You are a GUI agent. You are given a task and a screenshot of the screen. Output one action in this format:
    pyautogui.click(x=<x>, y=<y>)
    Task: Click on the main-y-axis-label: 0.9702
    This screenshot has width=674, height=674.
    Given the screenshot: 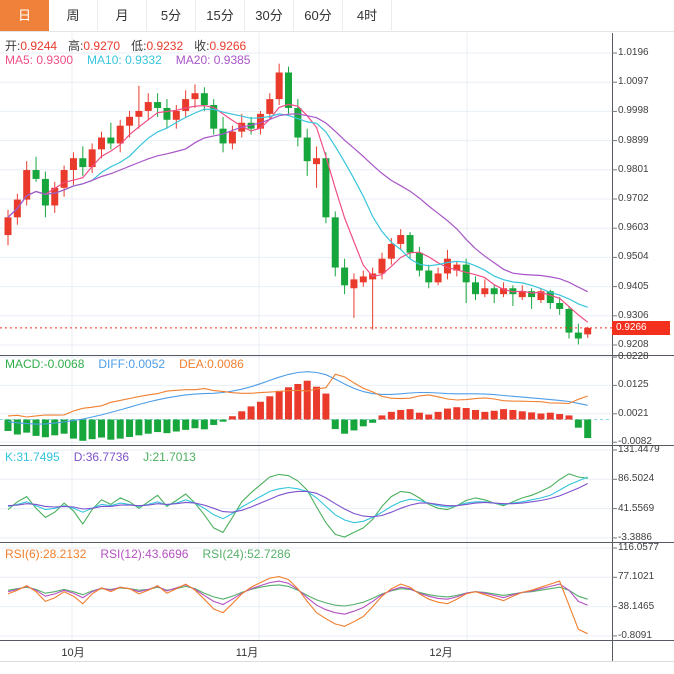 What is the action you would take?
    pyautogui.click(x=633, y=198)
    